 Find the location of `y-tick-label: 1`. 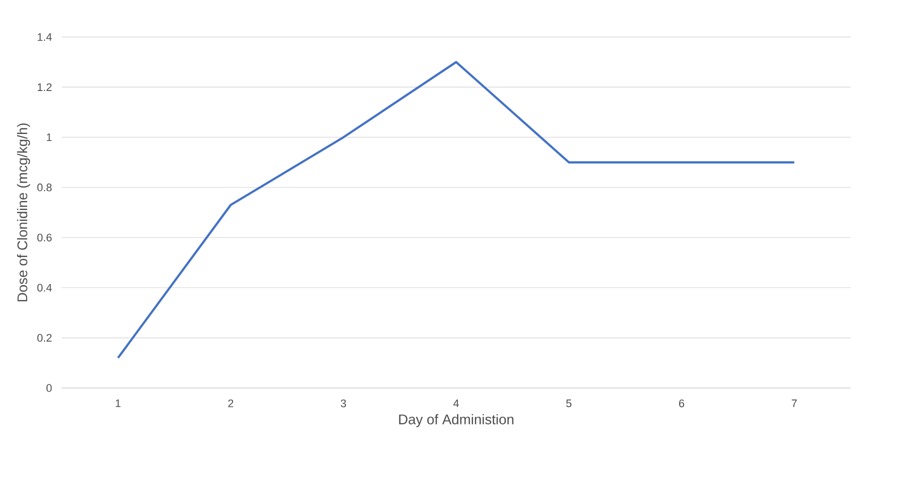

y-tick-label: 1 is located at coordinates (49, 138).